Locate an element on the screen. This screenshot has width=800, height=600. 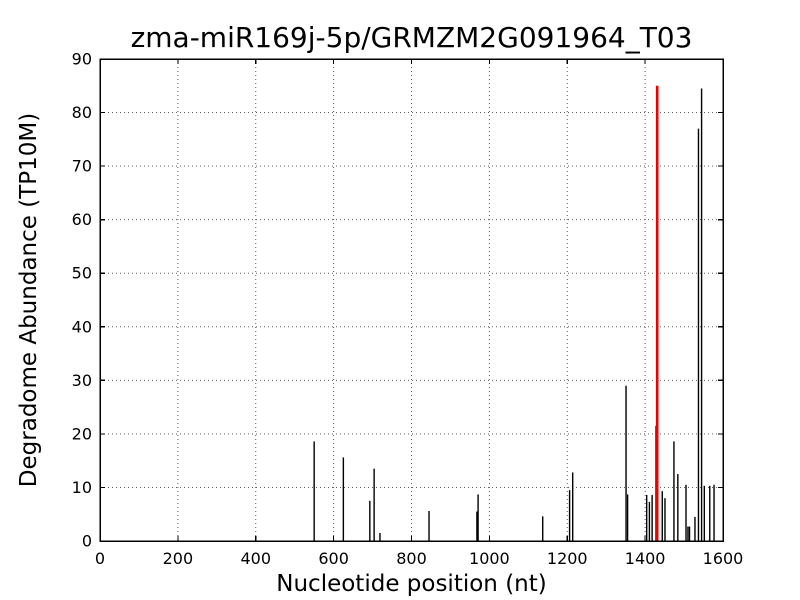
y-tick-label: 10 is located at coordinates (82, 487).